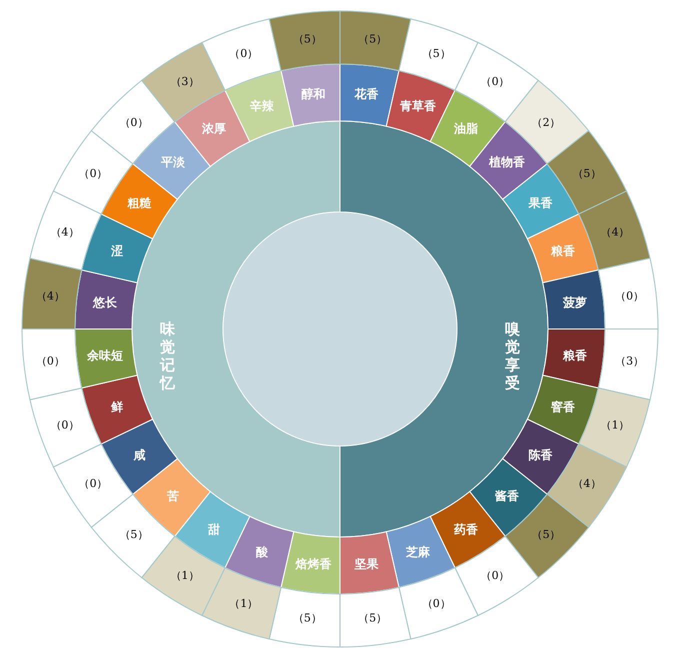  What do you see at coordinates (314, 93) in the screenshot?
I see `category-label: 醇和` at bounding box center [314, 93].